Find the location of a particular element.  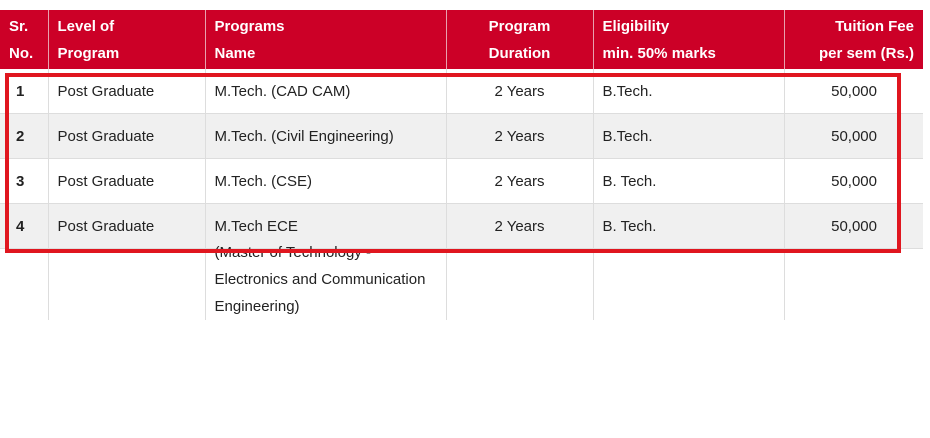

header-sr-line1: Sr. is located at coordinates (19, 26).